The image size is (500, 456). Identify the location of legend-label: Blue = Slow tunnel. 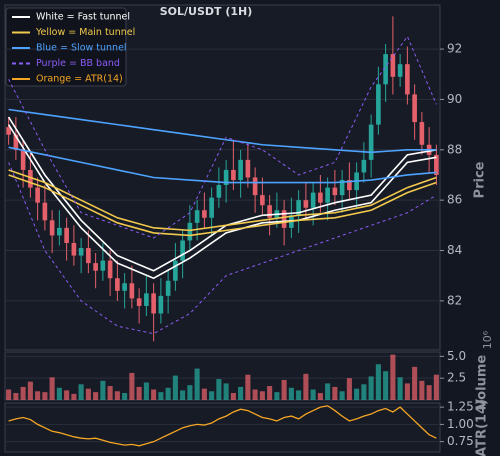
(81, 48).